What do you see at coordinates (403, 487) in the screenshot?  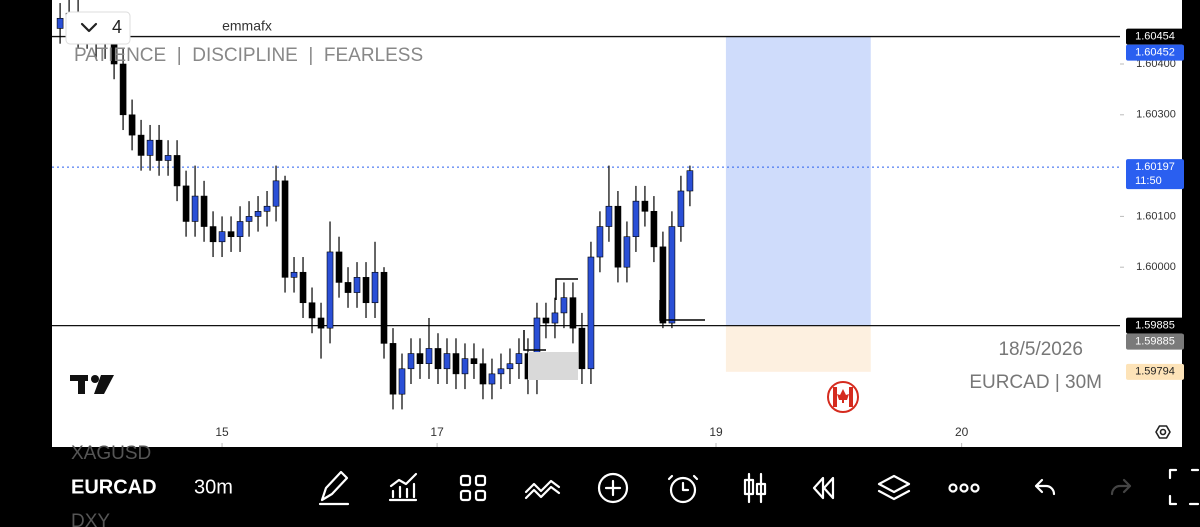 I see `indicators-tool` at bounding box center [403, 487].